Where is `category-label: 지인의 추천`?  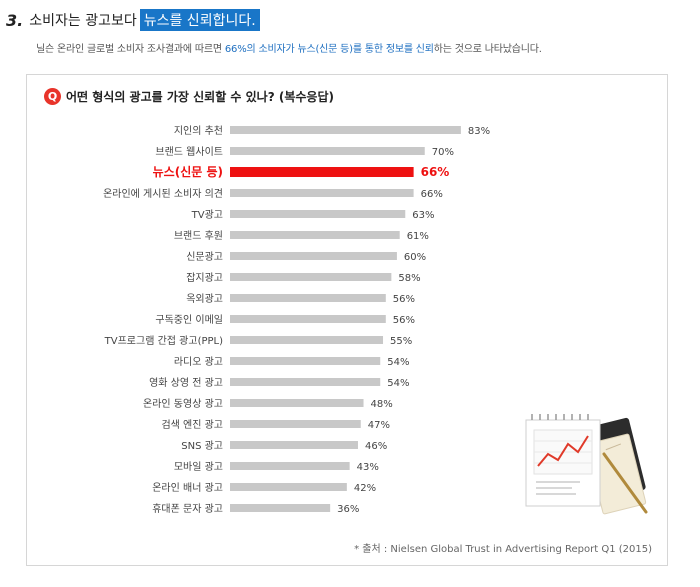
category-label: 지인의 추천 is located at coordinates (198, 131).